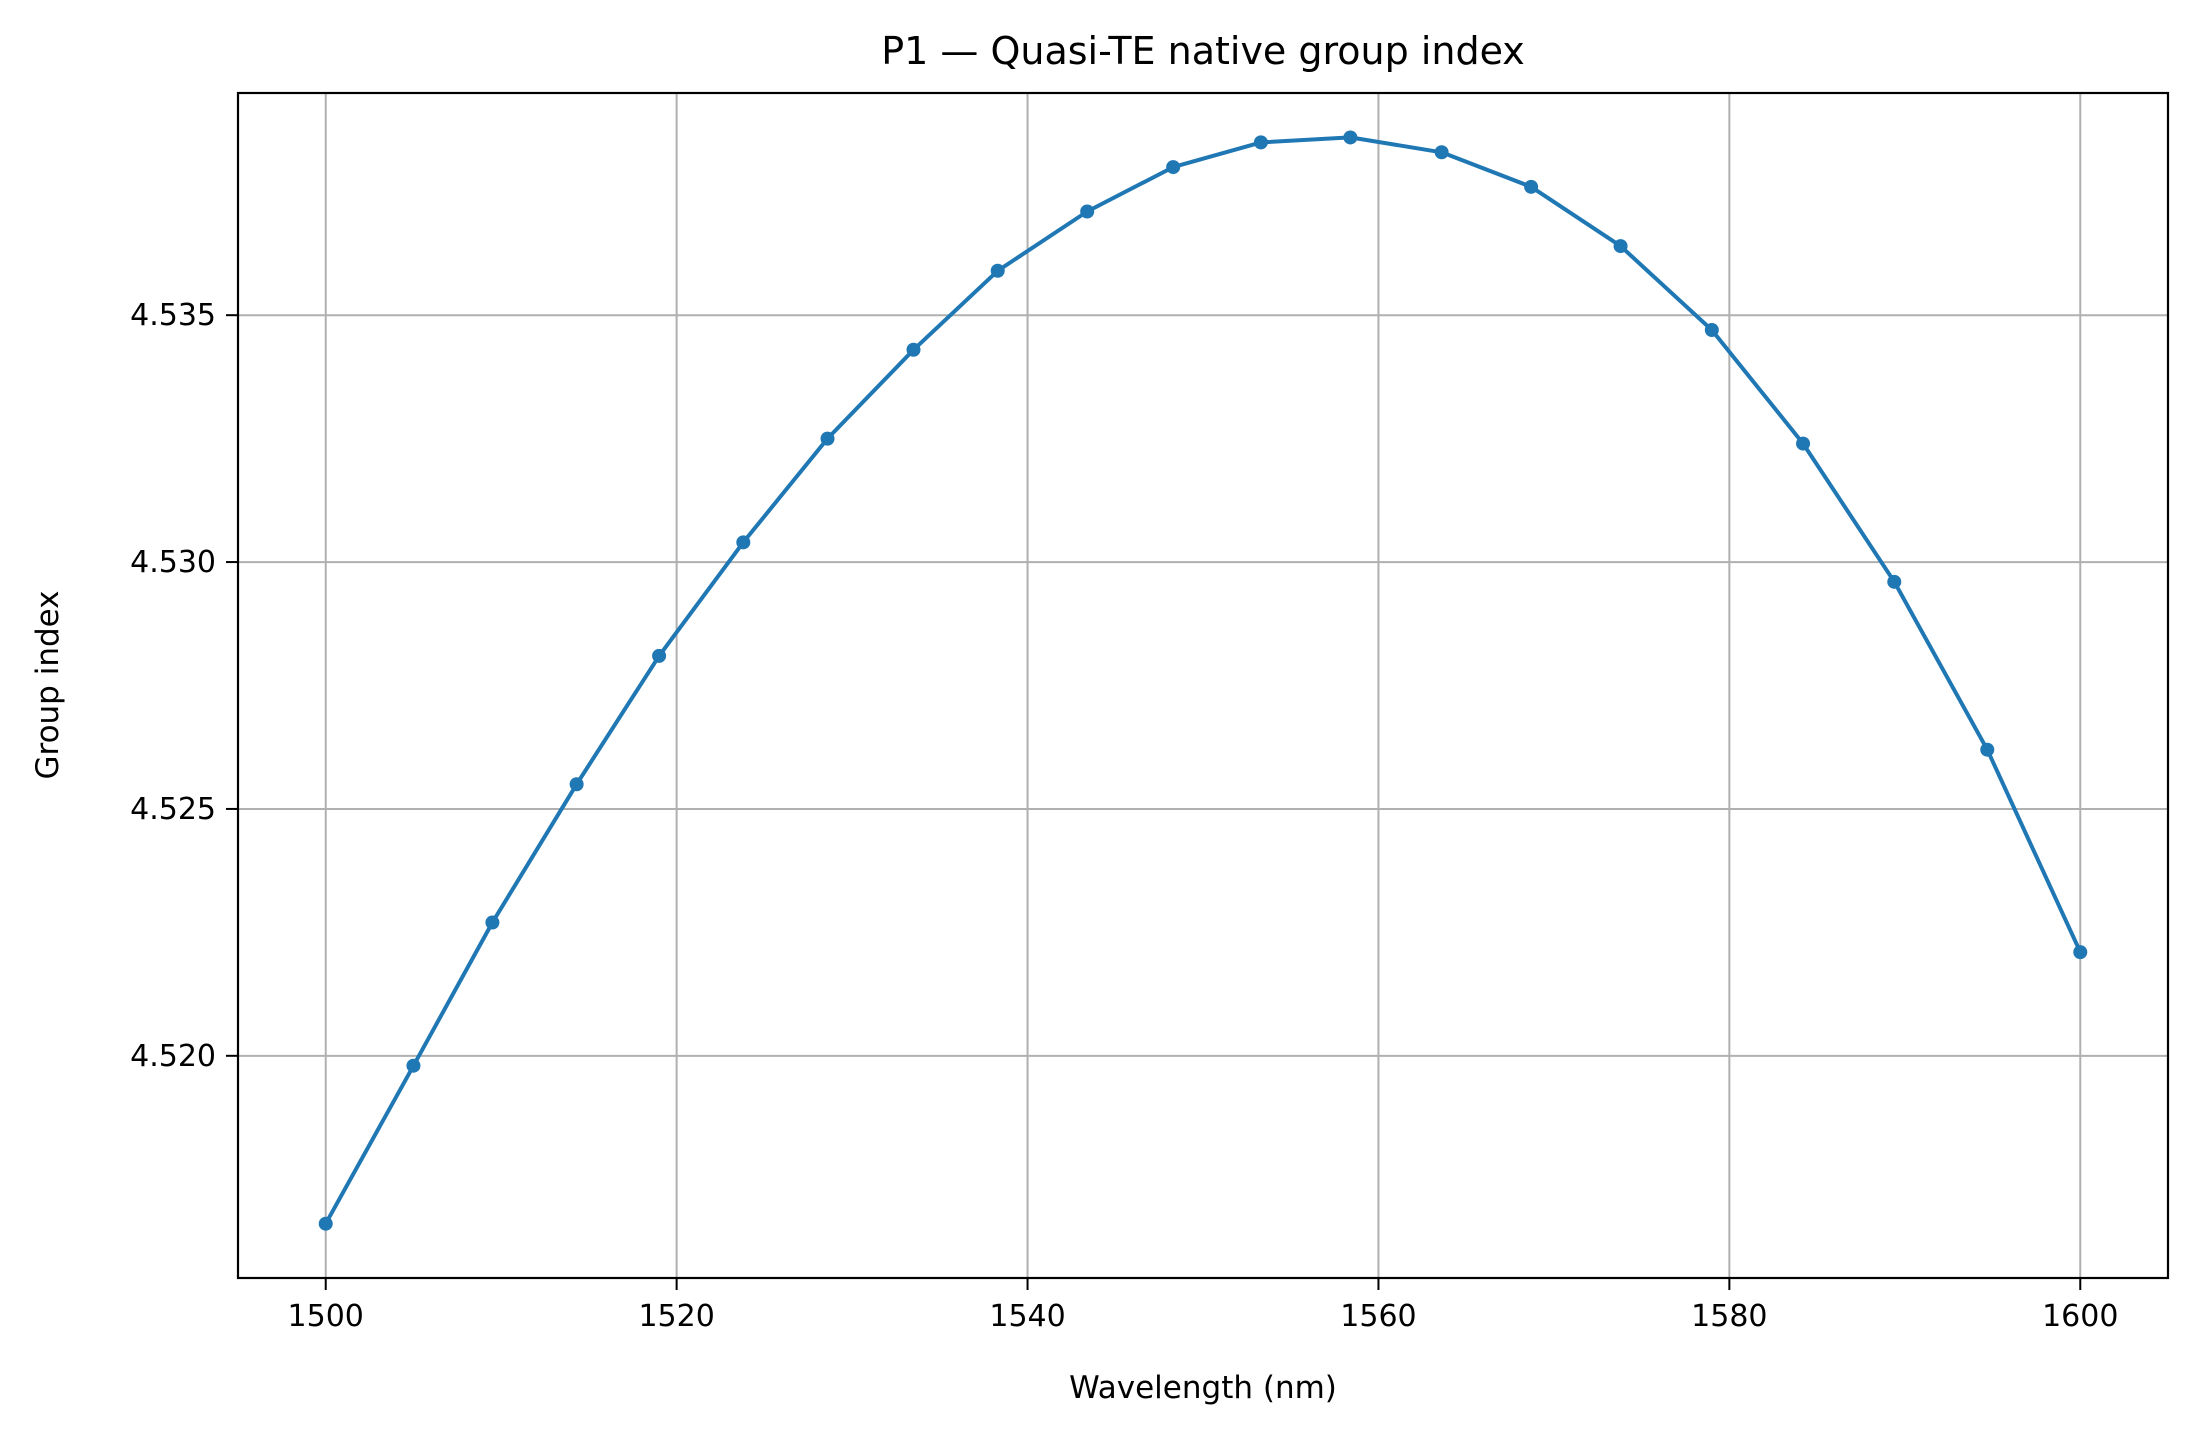 This screenshot has width=2191, height=1436. I want to click on y-tick-label: 4.530, so click(173, 562).